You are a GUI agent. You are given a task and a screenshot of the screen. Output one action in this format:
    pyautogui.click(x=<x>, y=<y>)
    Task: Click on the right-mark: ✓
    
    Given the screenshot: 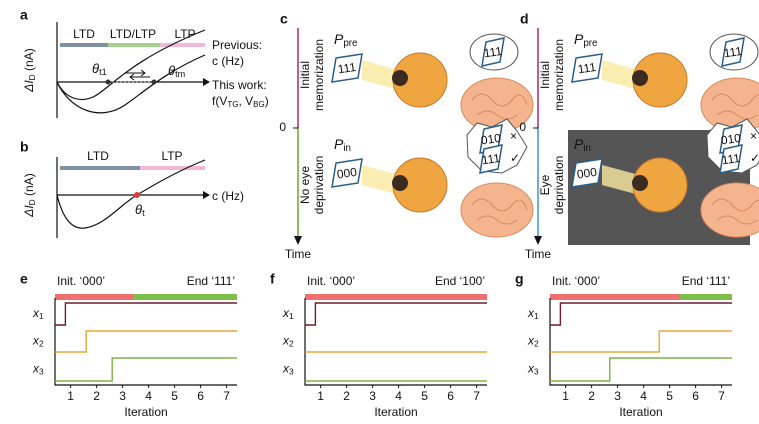 What is the action you would take?
    pyautogui.click(x=754, y=158)
    